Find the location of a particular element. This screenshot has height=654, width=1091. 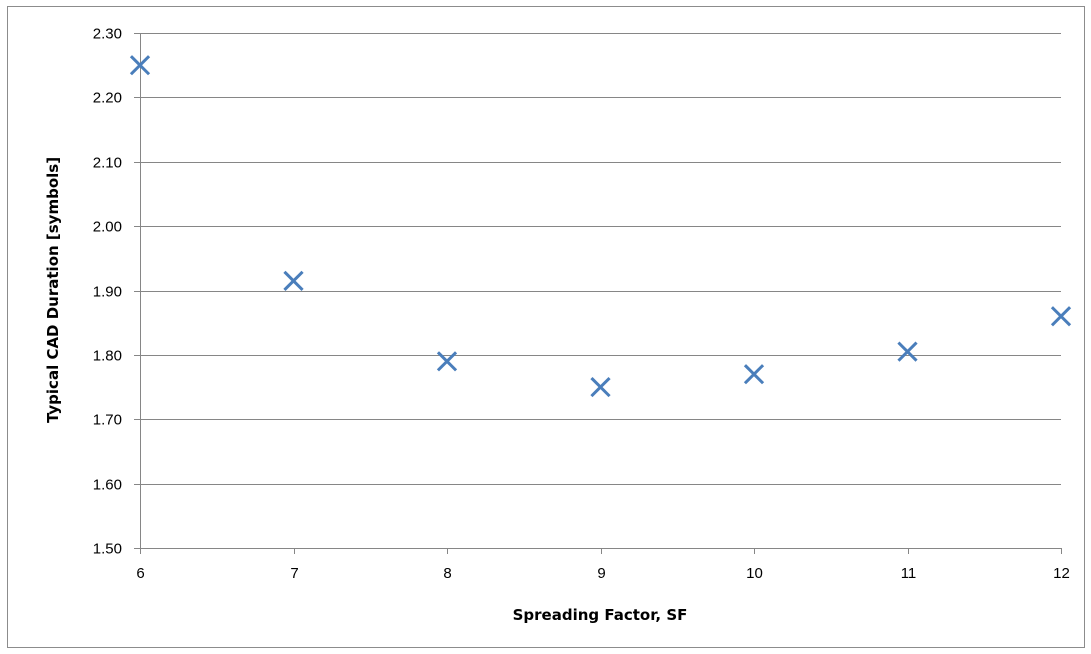

y-tick-label: 2.10 is located at coordinates (107, 163).